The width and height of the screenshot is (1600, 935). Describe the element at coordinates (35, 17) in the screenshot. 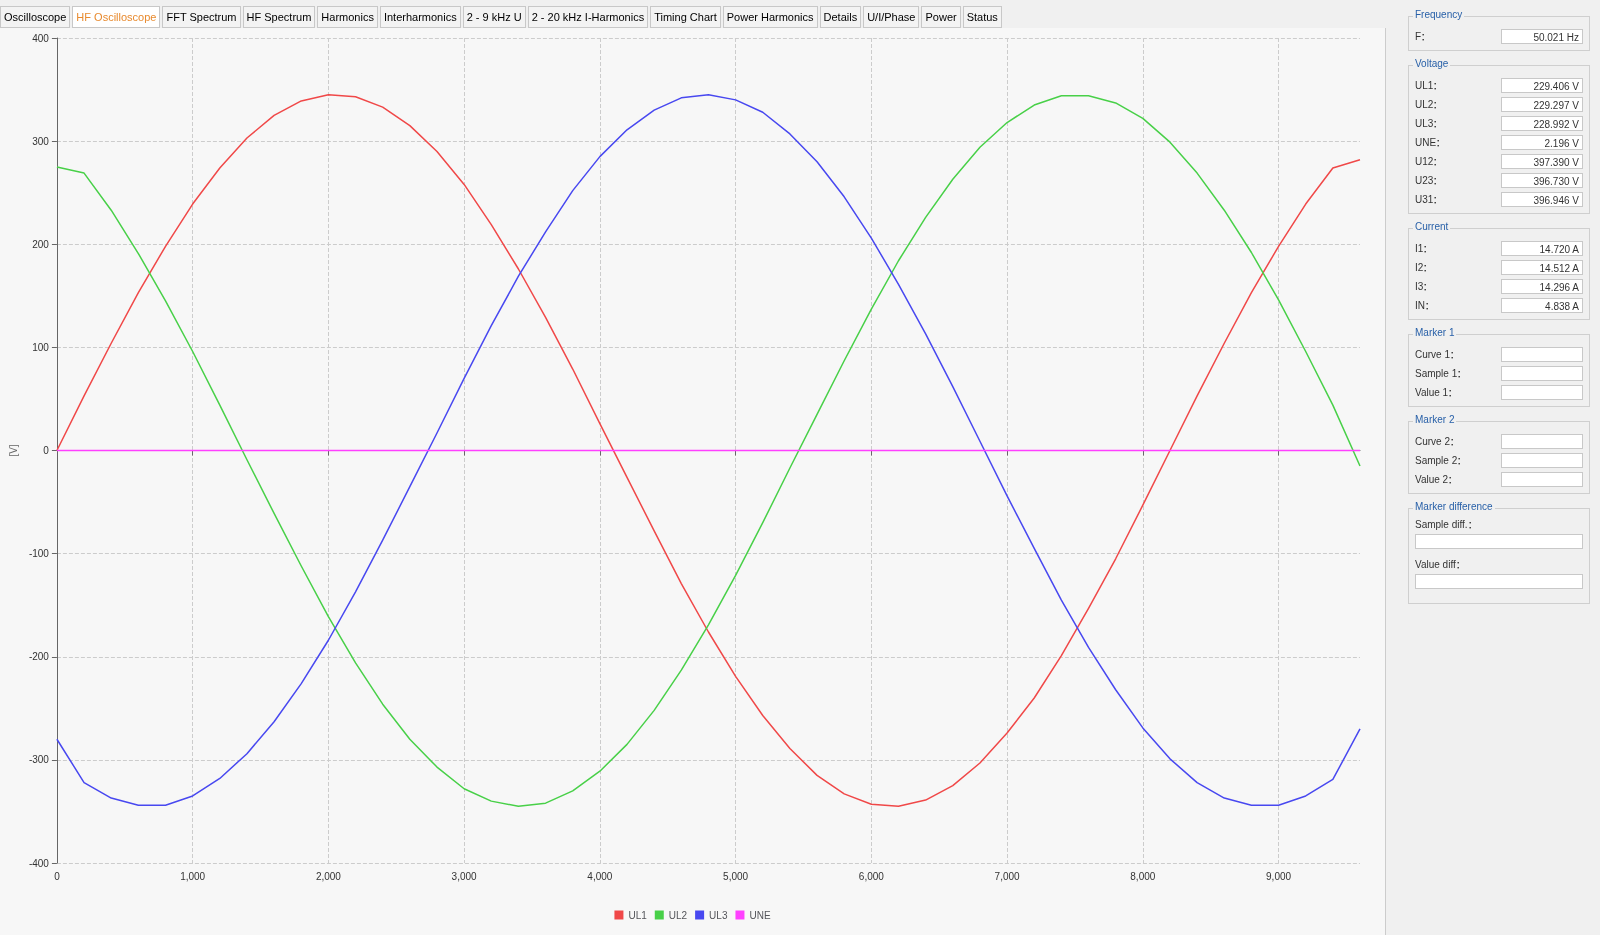

I see `text: Oscilloscope` at that location.